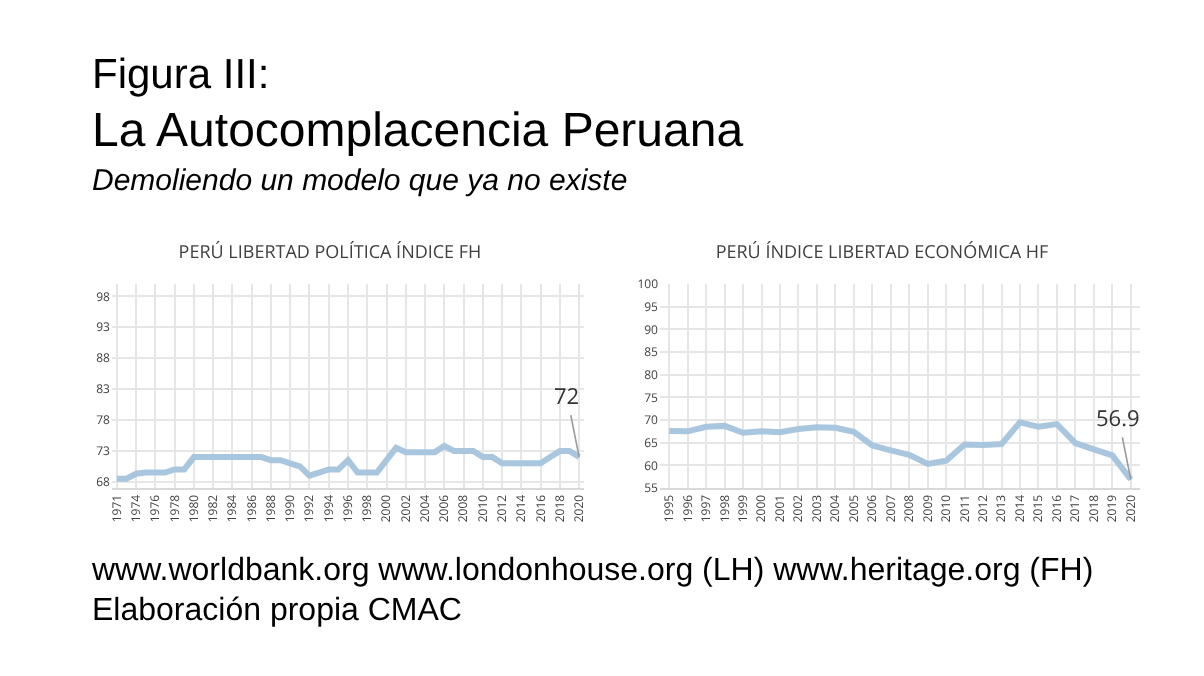  What do you see at coordinates (882, 250) in the screenshot?
I see `chart-title: PERÚ ÍNDICE LIBERTAD ECONÓMICA HF` at bounding box center [882, 250].